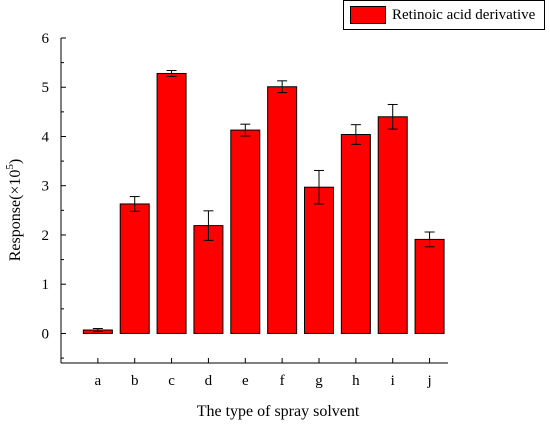 This screenshot has width=550, height=429. What do you see at coordinates (171, 381) in the screenshot?
I see `x-tick-label-c: c` at bounding box center [171, 381].